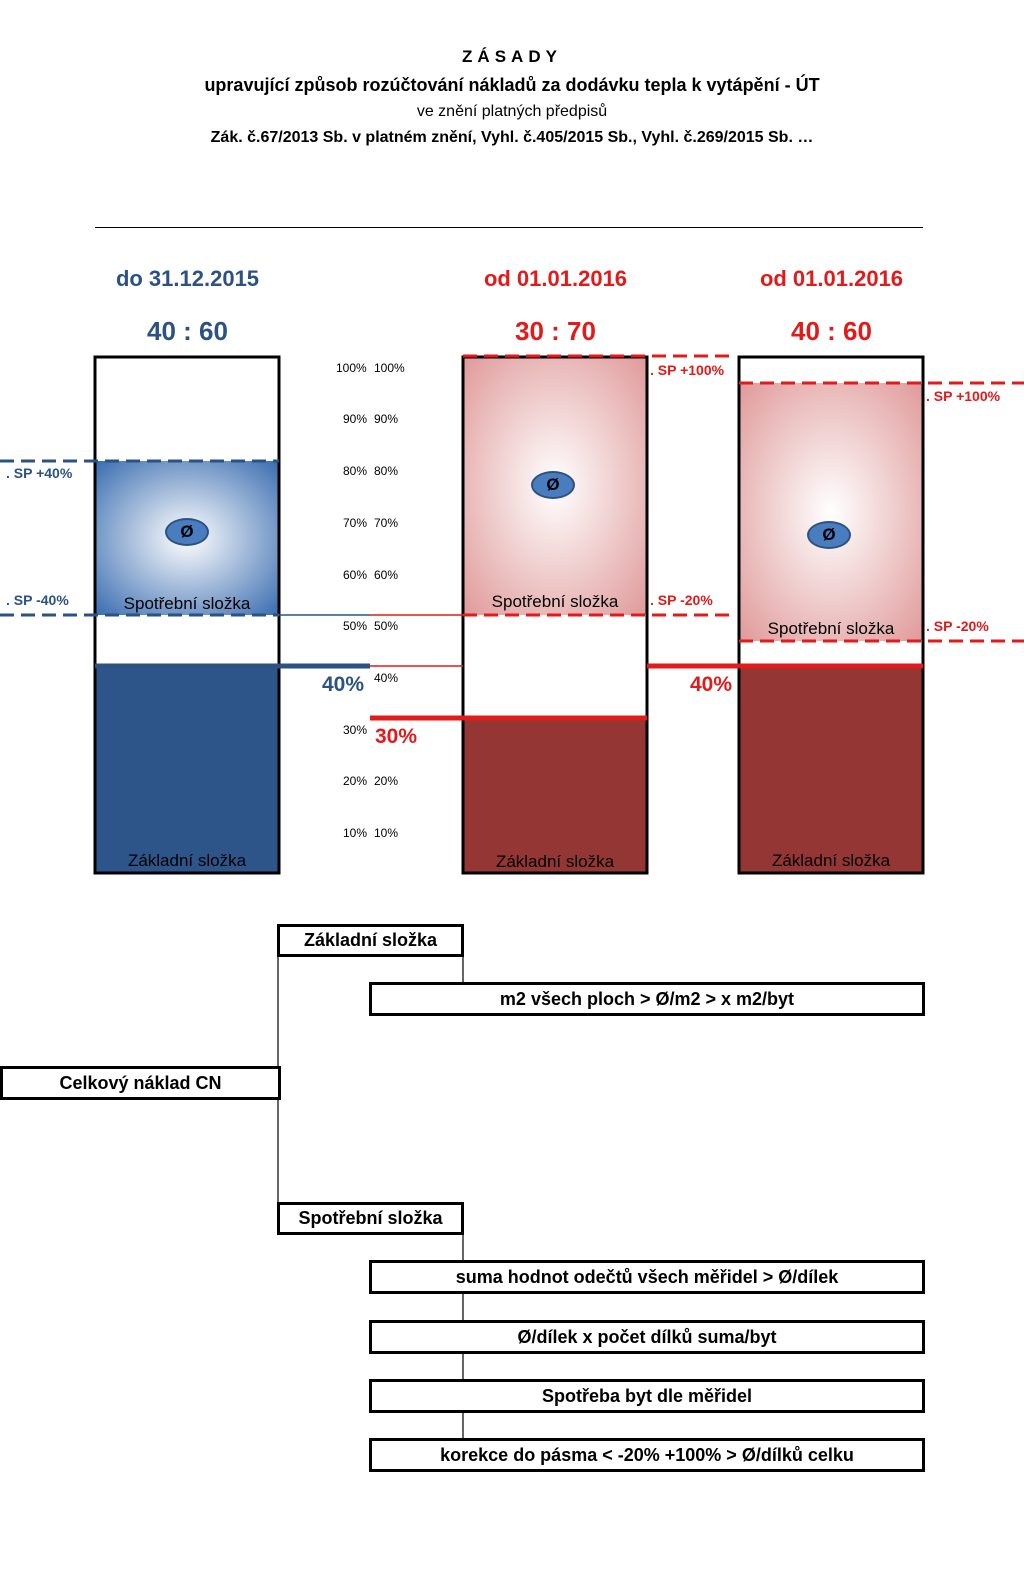 This screenshot has width=1024, height=1581. What do you see at coordinates (647, 999) in the screenshot?
I see `tree-zakladni-step: m2 všech ploch > Ø/m2 > x m2/byt` at bounding box center [647, 999].